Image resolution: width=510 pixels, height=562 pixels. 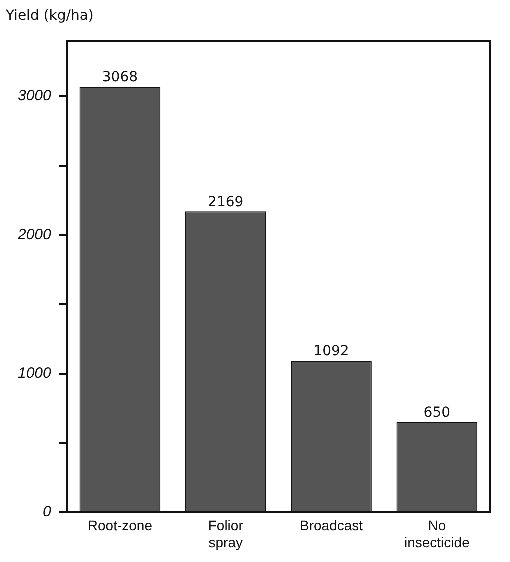 What do you see at coordinates (50, 16) in the screenshot?
I see `y-axis-title: Yield (kg/ha)` at bounding box center [50, 16].